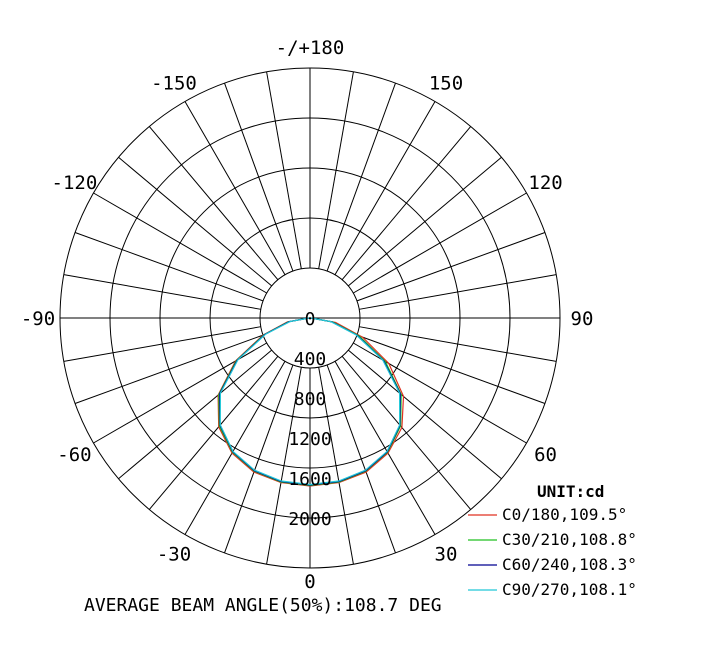 Image resolution: width=704 pixels, height=667 pixels. What do you see at coordinates (263, 605) in the screenshot?
I see `beam-angle-footer: AVERAGE BEAM ANGLE(50%):108.7 DEG` at bounding box center [263, 605].